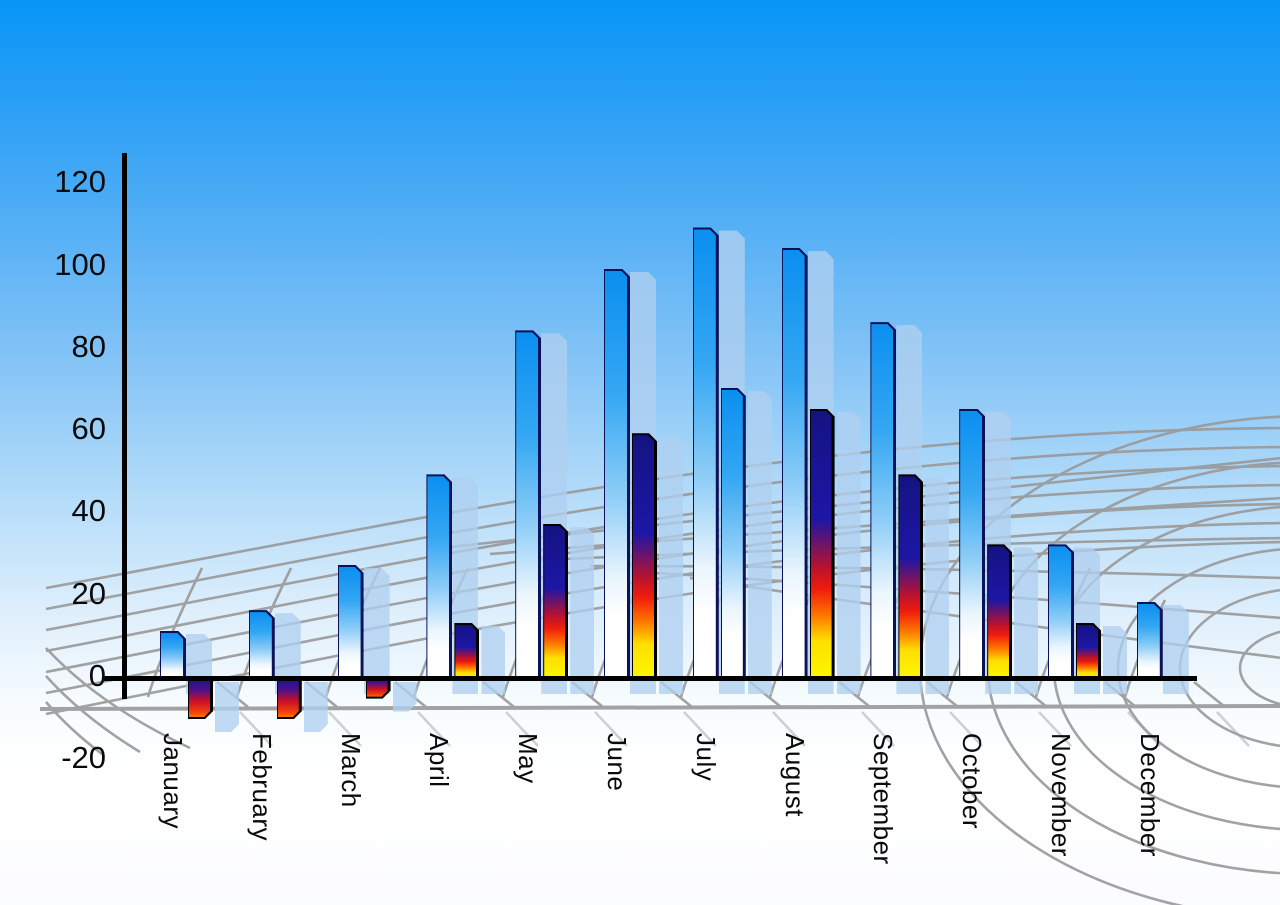 Image resolution: width=1280 pixels, height=905 pixels. I want to click on bar-june-series1, so click(617, 475).